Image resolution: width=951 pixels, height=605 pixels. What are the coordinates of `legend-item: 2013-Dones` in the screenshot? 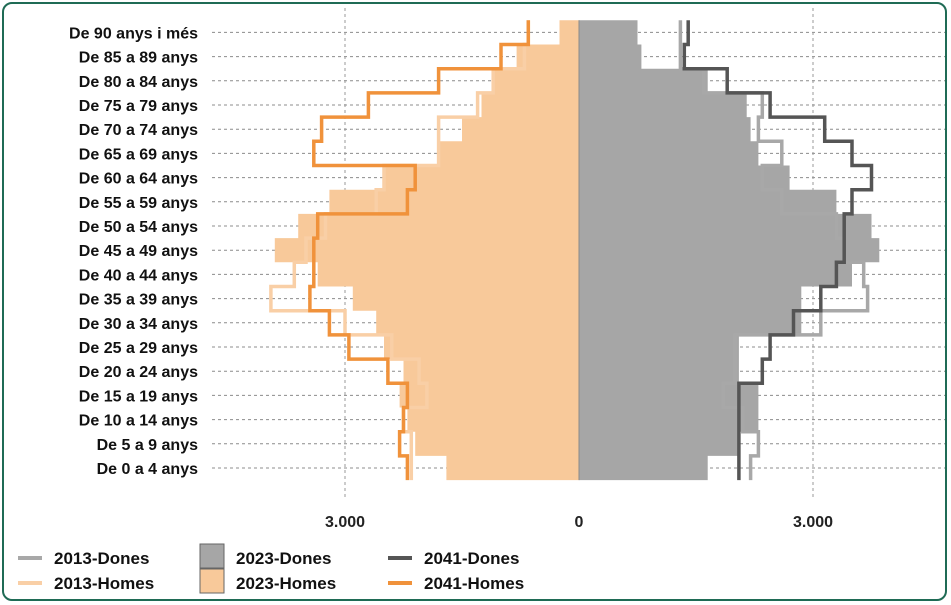 It's located at (83, 558).